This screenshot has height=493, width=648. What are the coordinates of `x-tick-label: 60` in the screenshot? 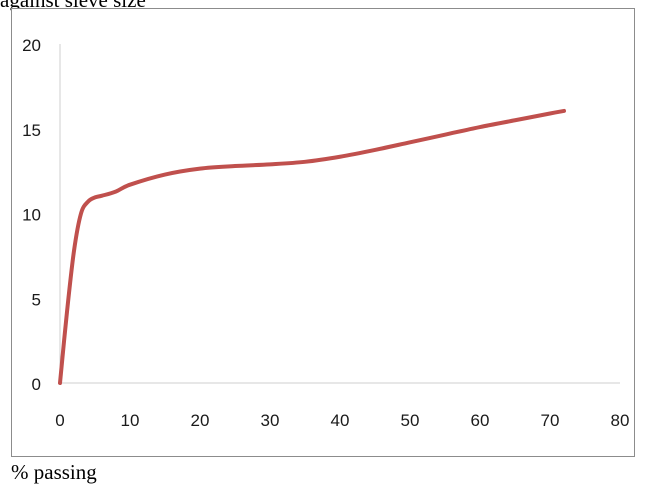 It's located at (480, 420).